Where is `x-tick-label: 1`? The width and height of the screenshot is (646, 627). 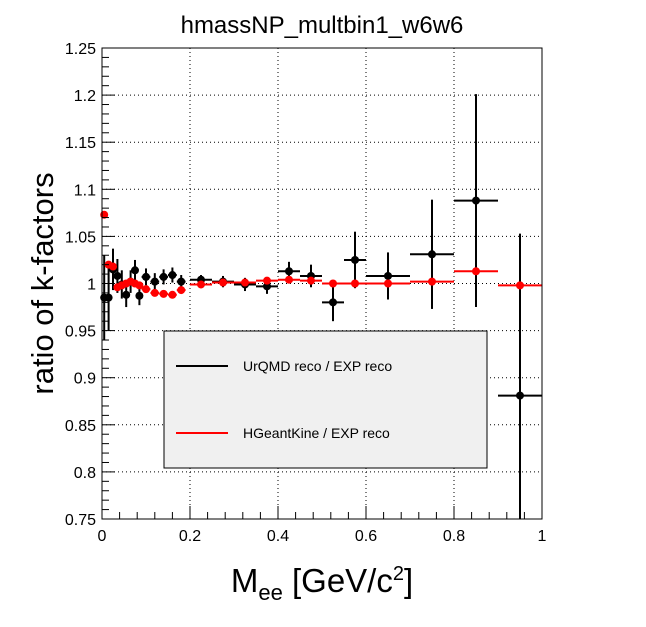 x-tick-label: 1 is located at coordinates (542, 536).